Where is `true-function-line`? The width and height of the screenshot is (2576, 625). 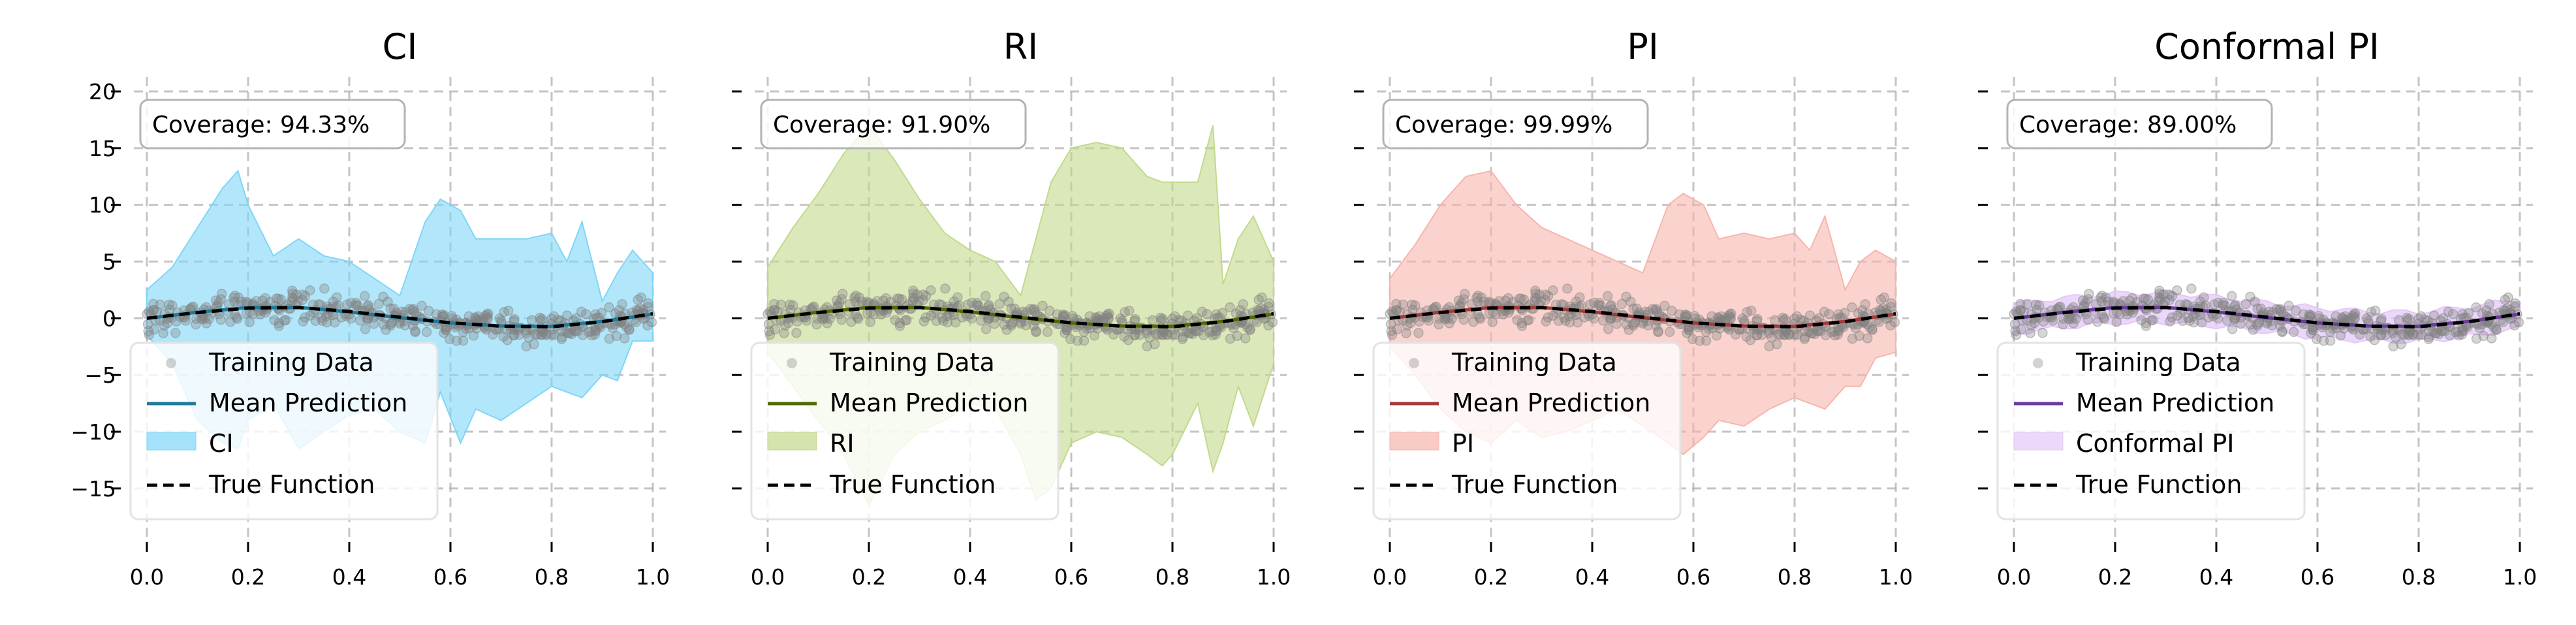 true-function-line is located at coordinates (399, 317).